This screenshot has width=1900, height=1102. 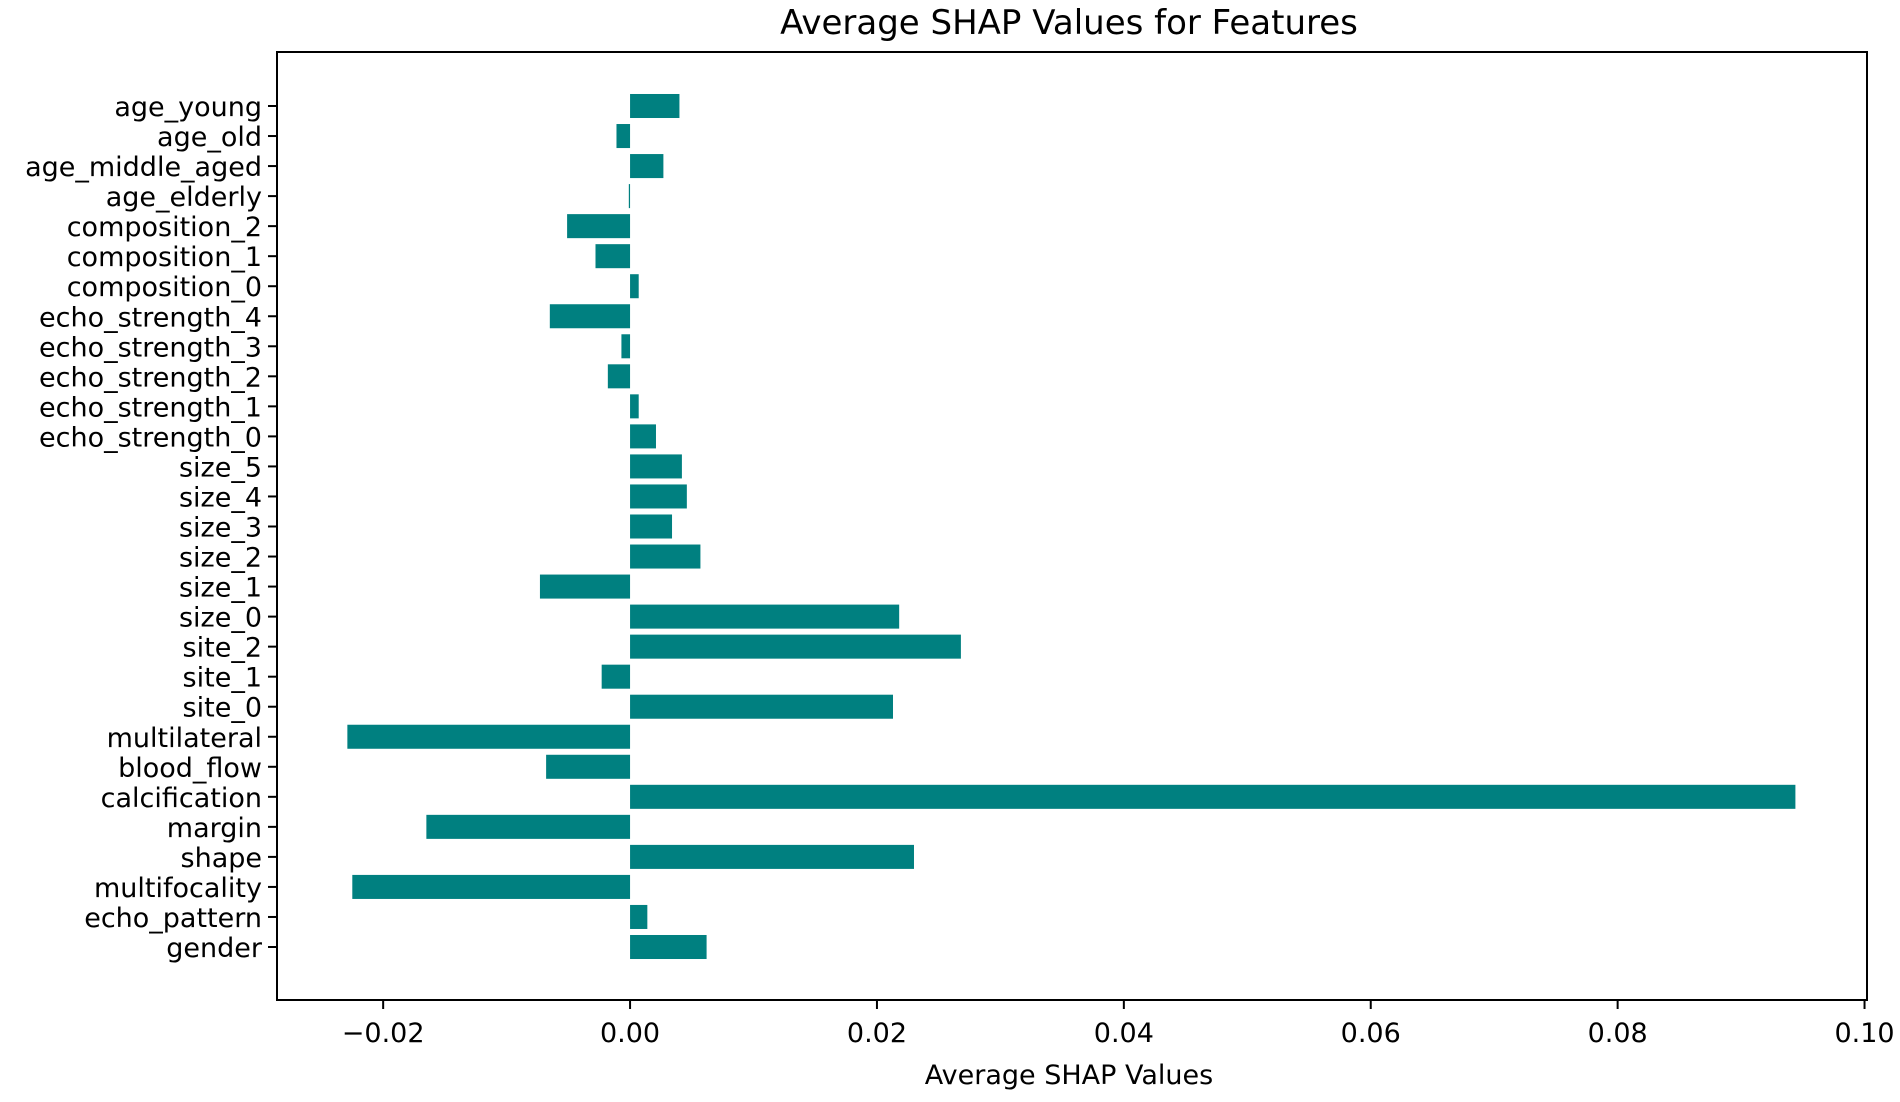 I want to click on y-tick-label: size_1, so click(x=220, y=588).